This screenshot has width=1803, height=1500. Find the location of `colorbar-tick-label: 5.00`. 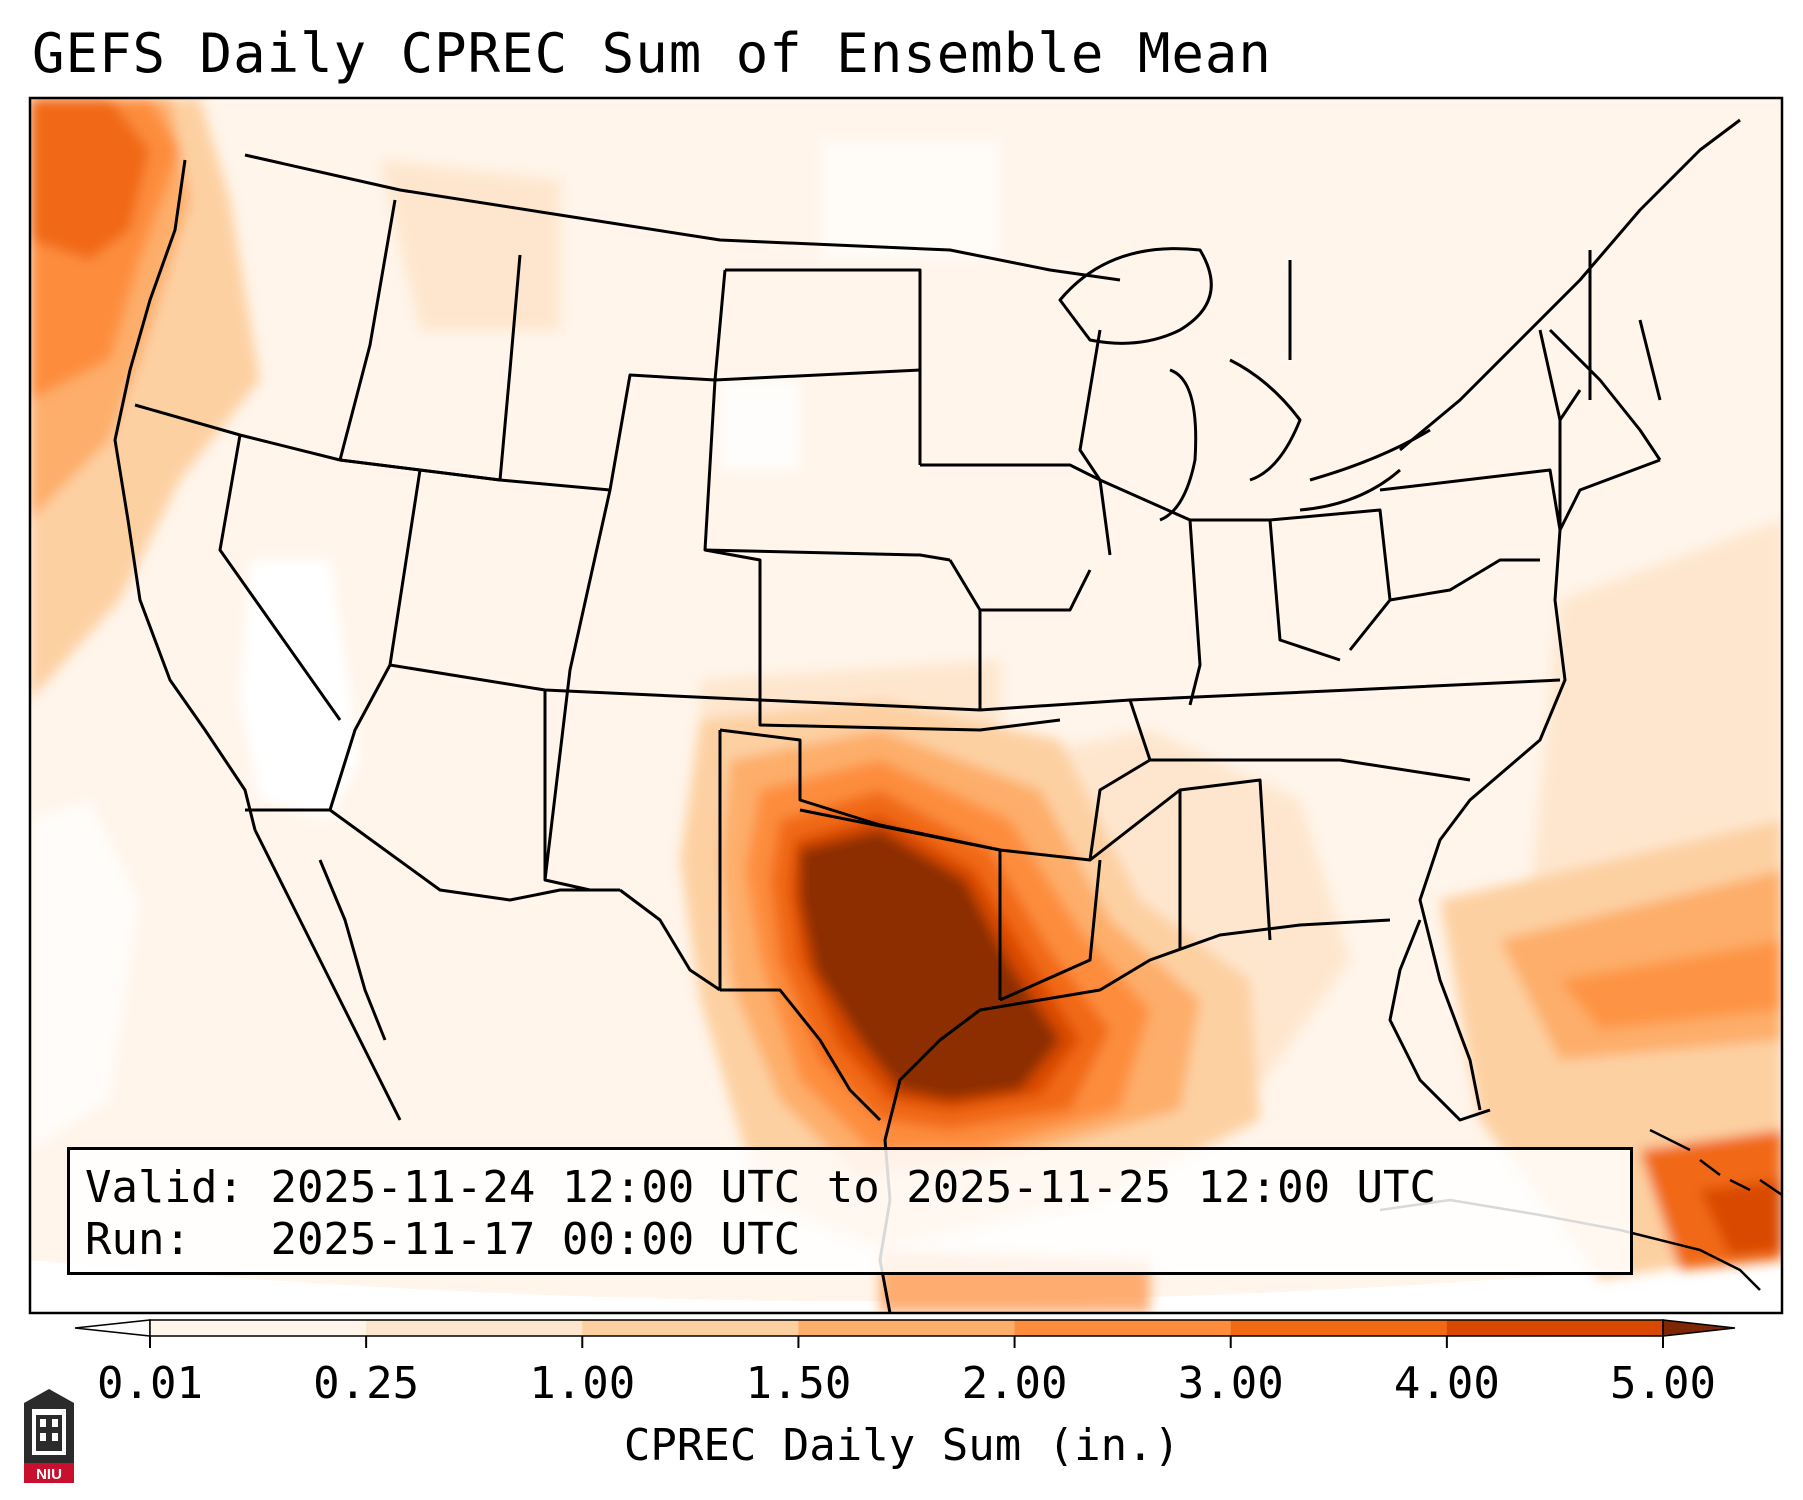

colorbar-tick-label: 5.00 is located at coordinates (1663, 1383).